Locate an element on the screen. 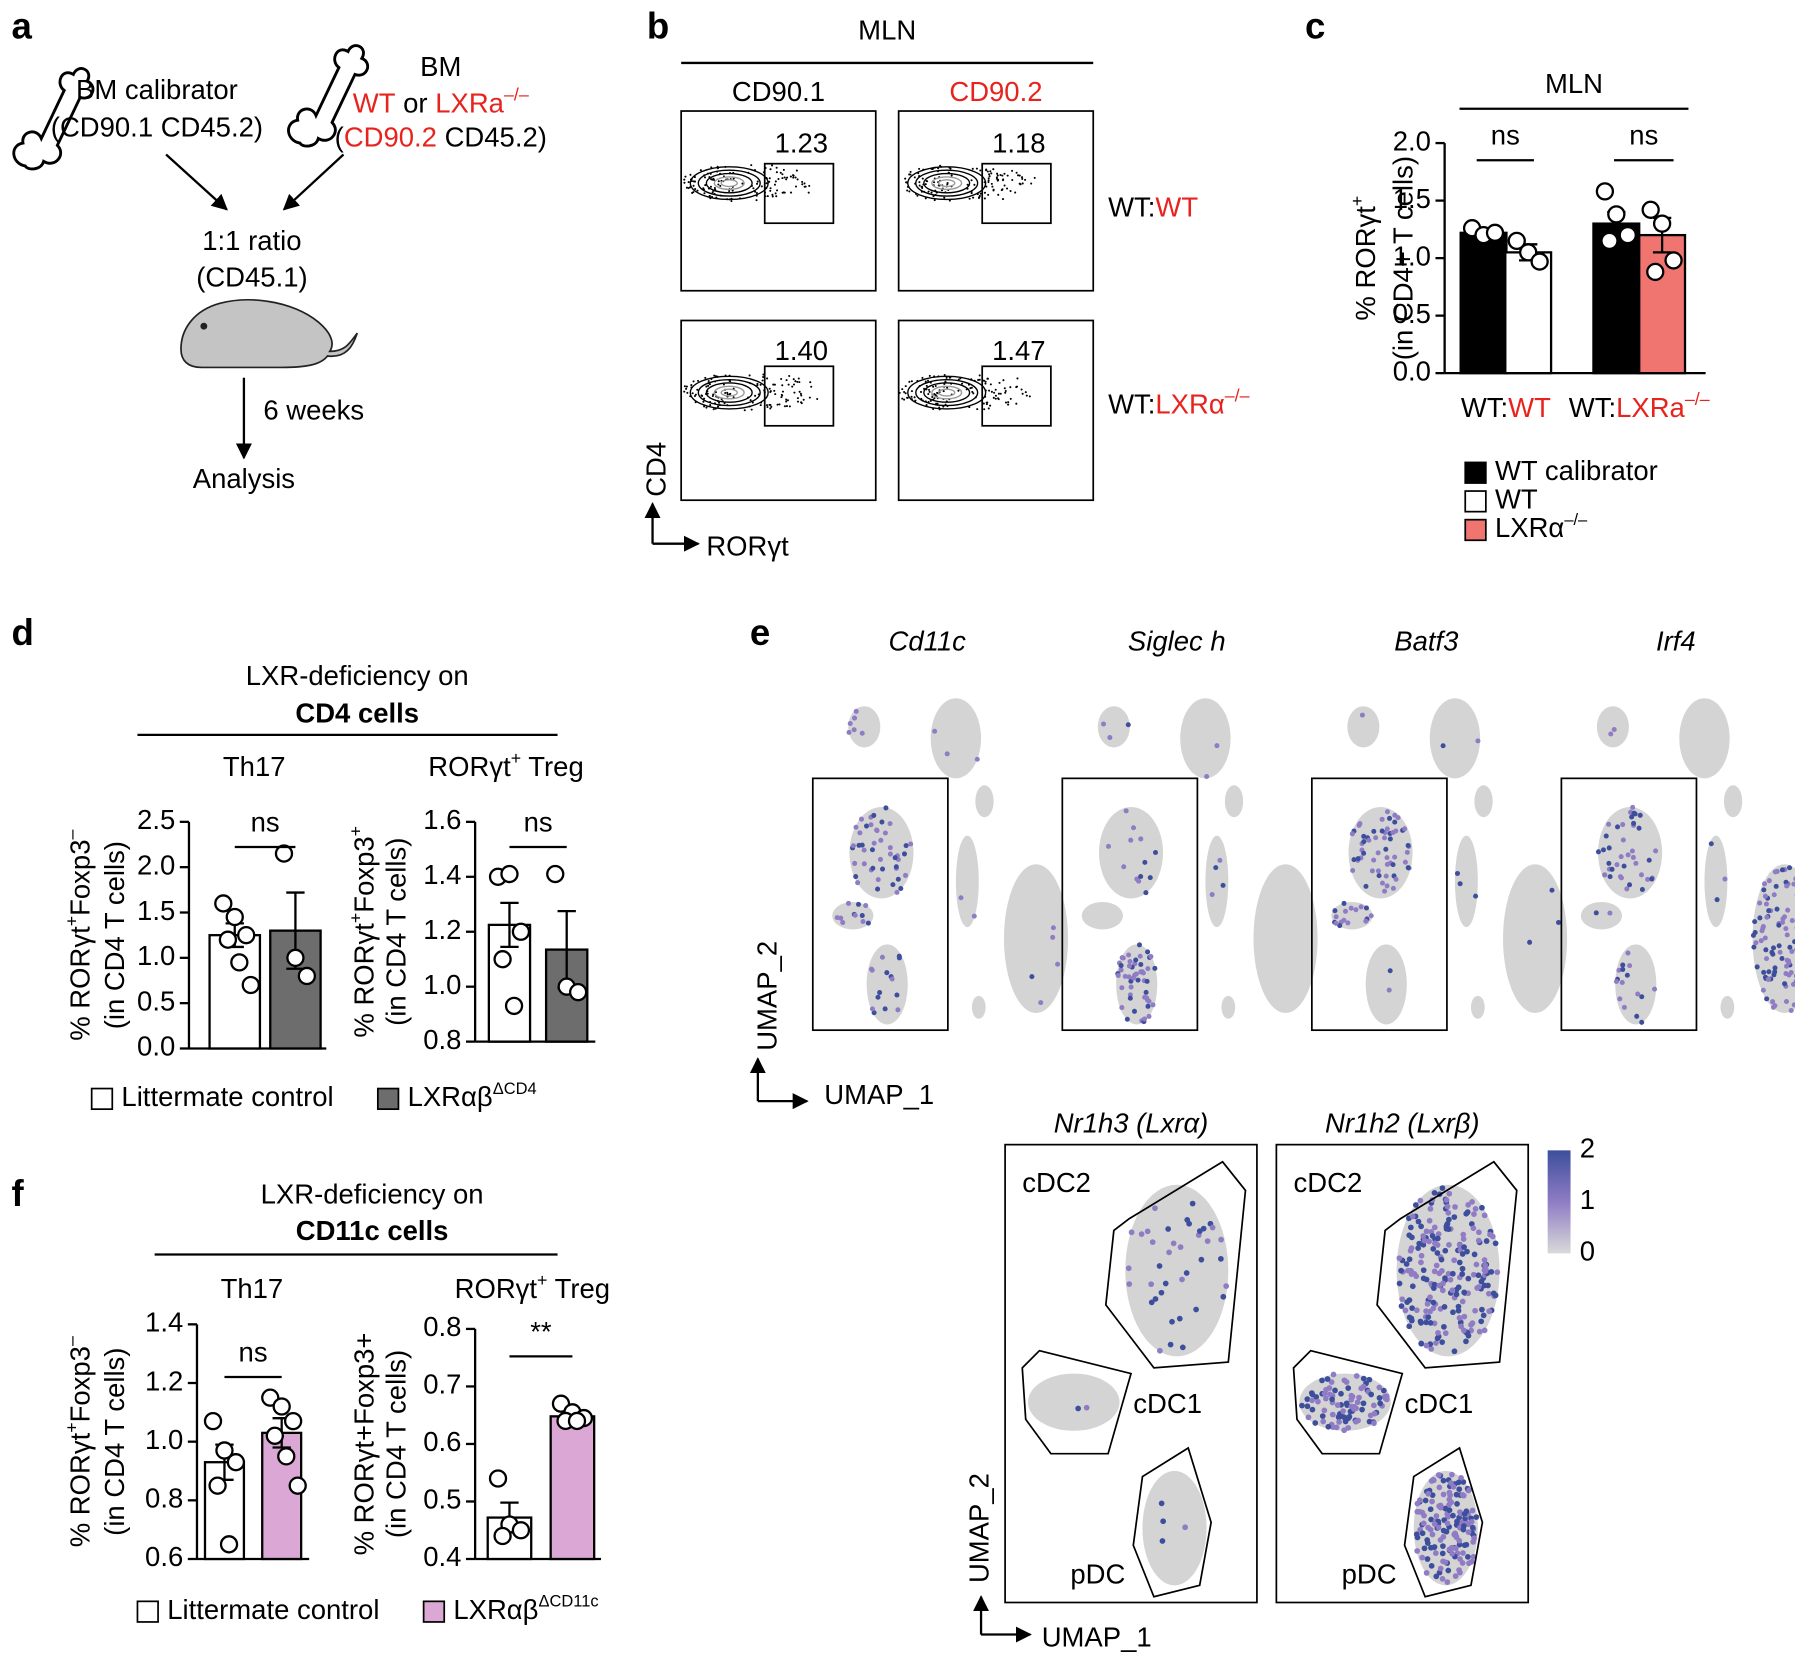 The image size is (1795, 1654). panel-letter: c is located at coordinates (1315, 25).